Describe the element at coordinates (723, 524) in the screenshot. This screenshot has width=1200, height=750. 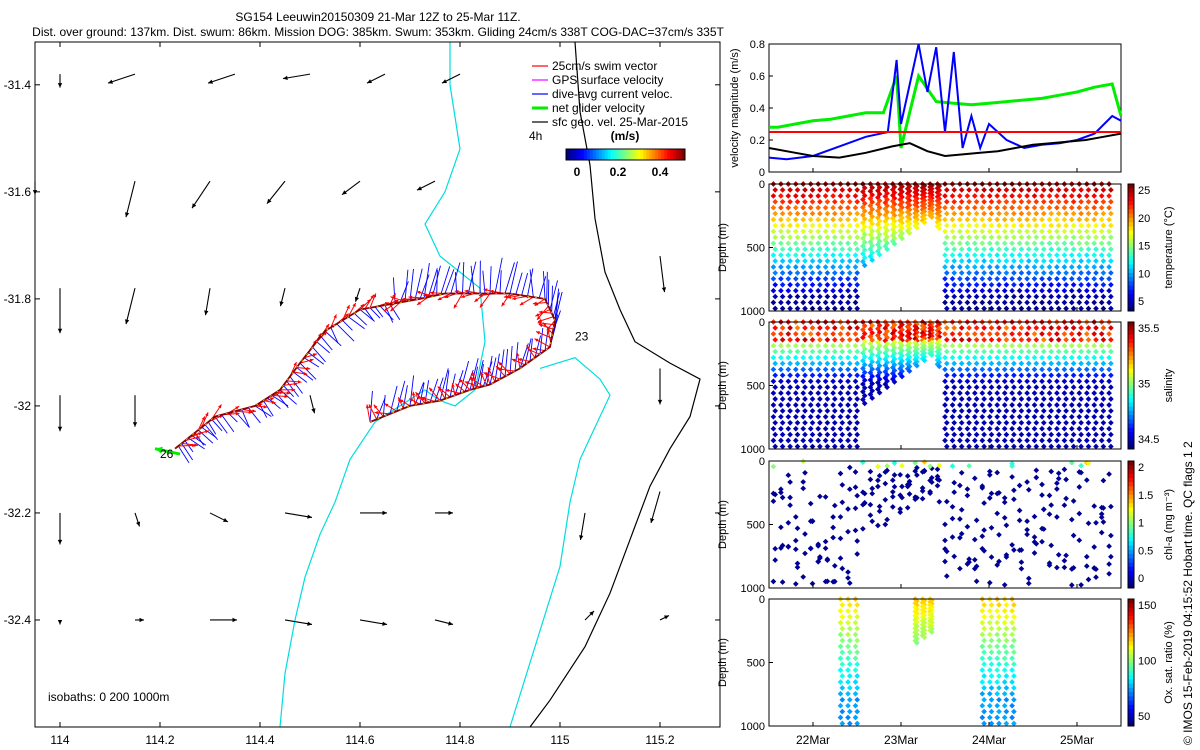
I see `chla-ylabel: Depth (m)` at that location.